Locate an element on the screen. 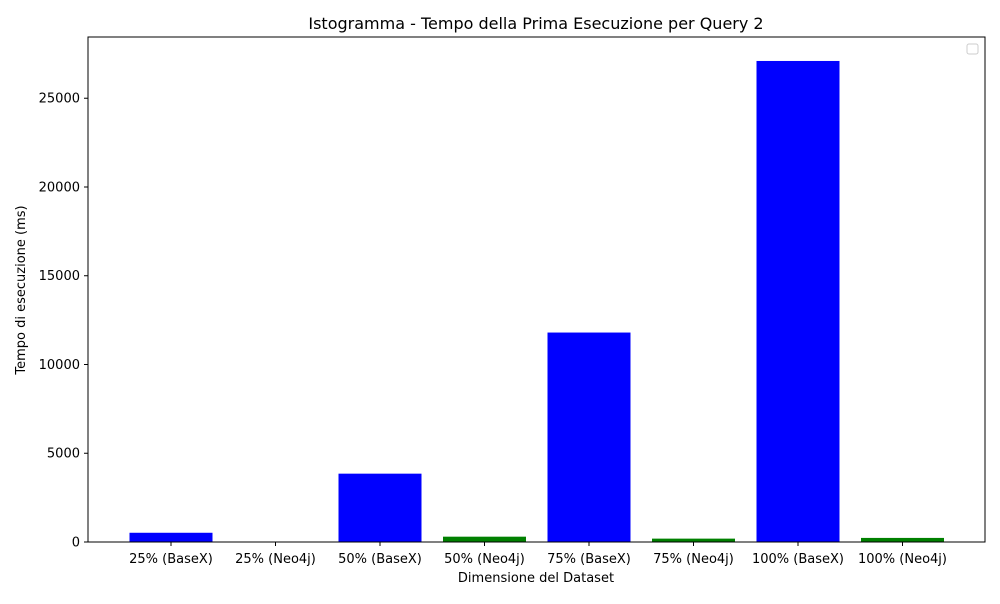 The width and height of the screenshot is (1000, 604). x-tick-label-6: 100% (BaseX) is located at coordinates (798, 559).